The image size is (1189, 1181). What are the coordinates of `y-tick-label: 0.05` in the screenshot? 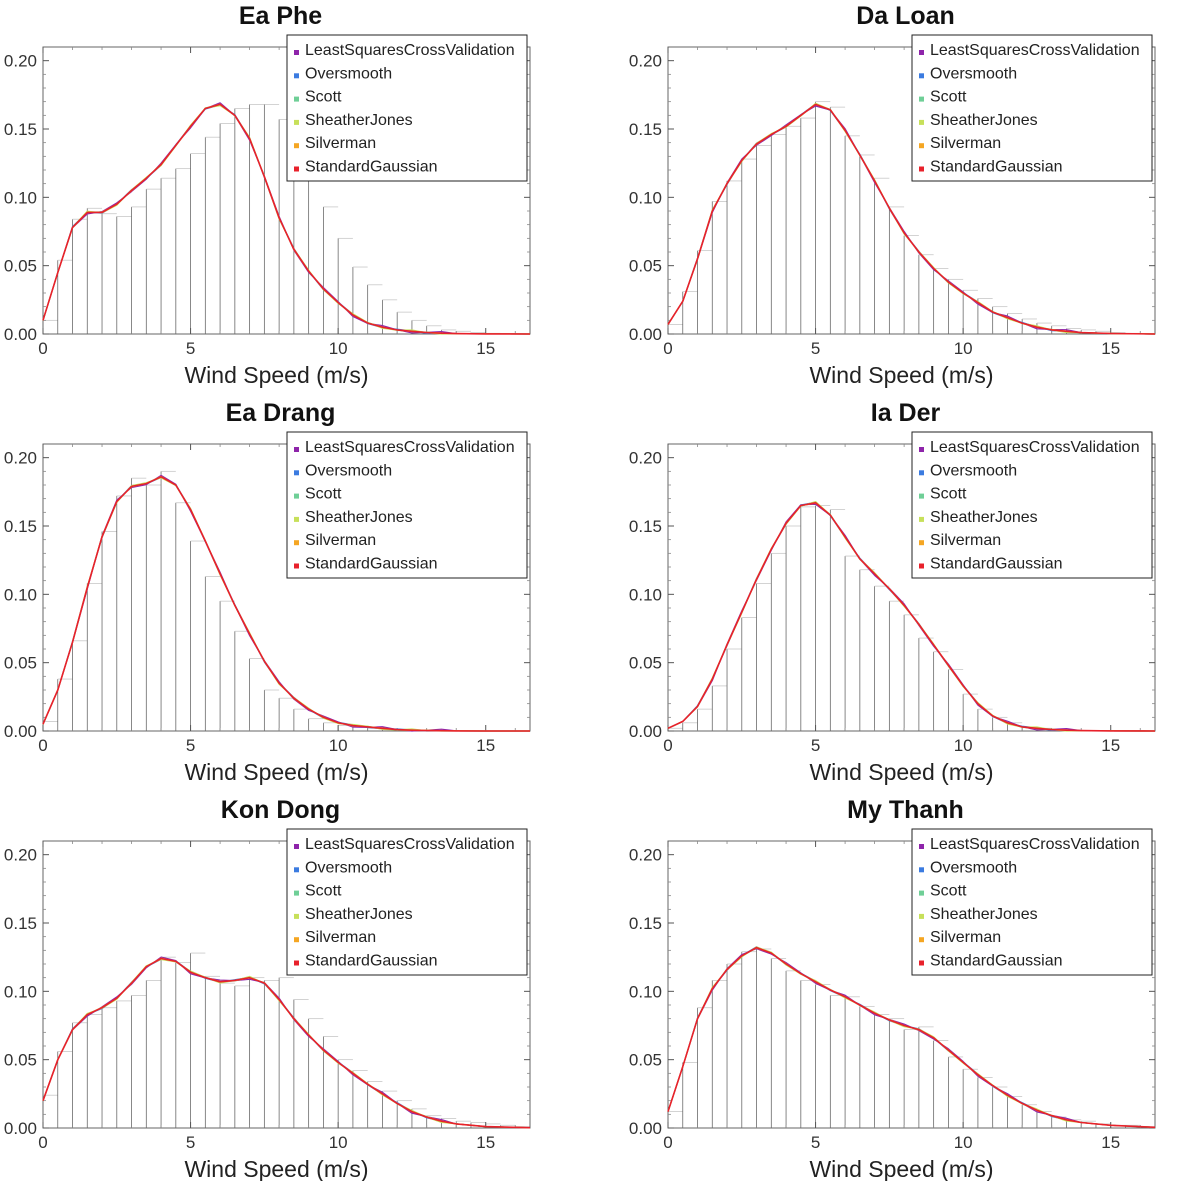 It's located at (20, 1060).